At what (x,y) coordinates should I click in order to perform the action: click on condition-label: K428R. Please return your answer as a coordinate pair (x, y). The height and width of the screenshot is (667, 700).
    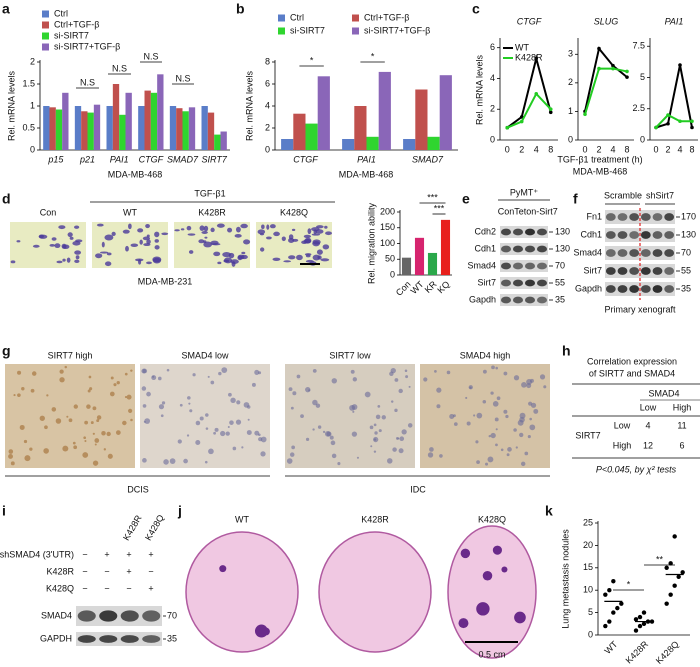
    Looking at the image, I should click on (60, 571).